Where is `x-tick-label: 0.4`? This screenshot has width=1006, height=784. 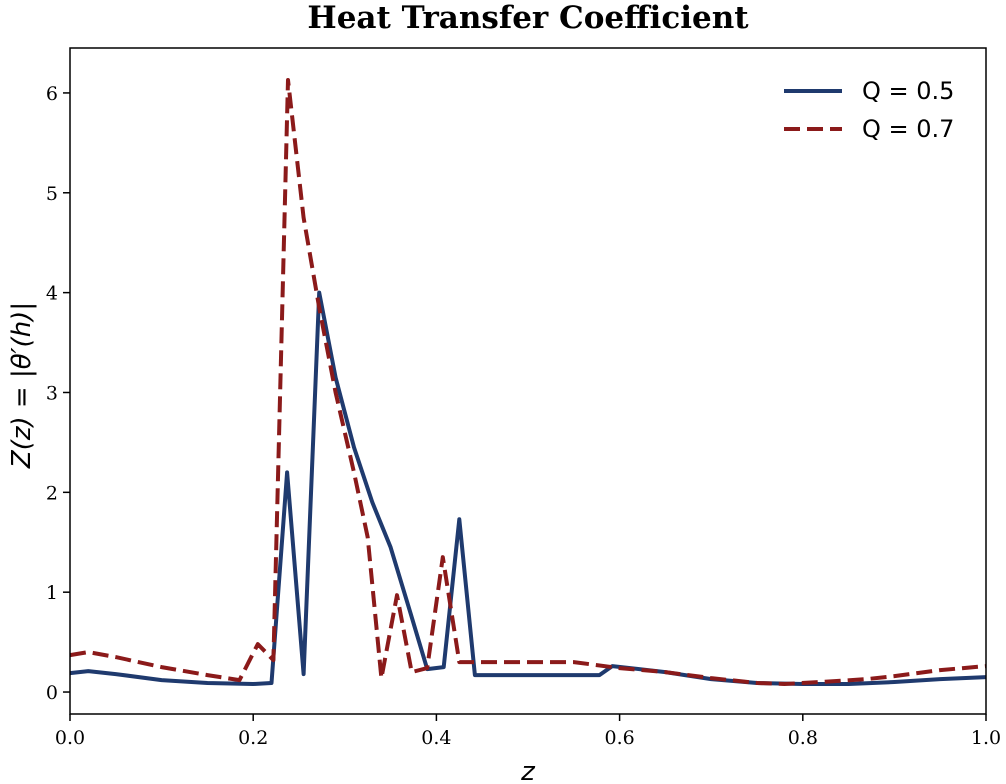 x-tick-label: 0.4 is located at coordinates (436, 738).